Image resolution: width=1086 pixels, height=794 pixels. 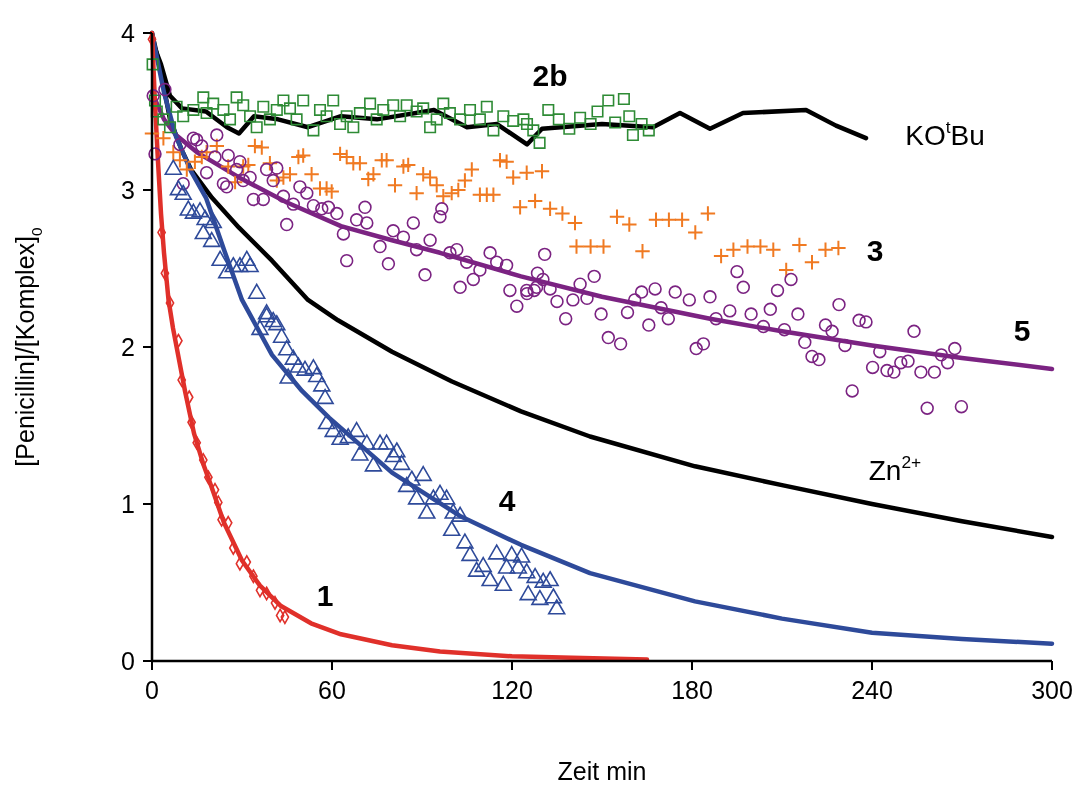 What do you see at coordinates (895, 469) in the screenshot?
I see `series-label: Zn$^{2+}$` at bounding box center [895, 469].